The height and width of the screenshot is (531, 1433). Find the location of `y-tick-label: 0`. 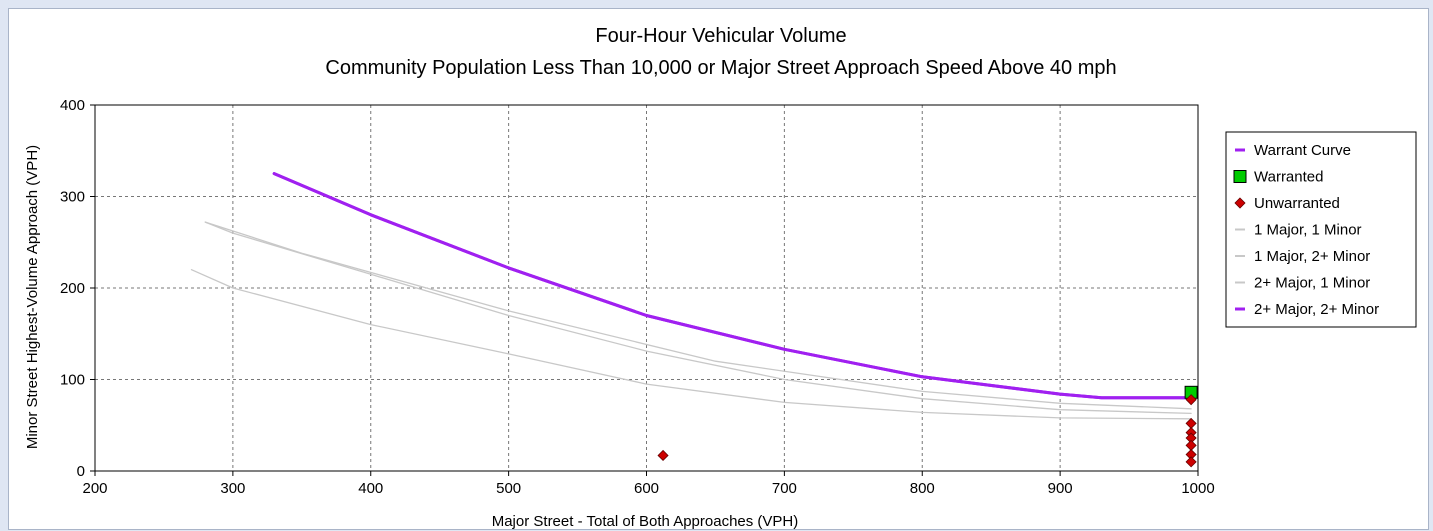

y-tick-label: 0 is located at coordinates (81, 471).